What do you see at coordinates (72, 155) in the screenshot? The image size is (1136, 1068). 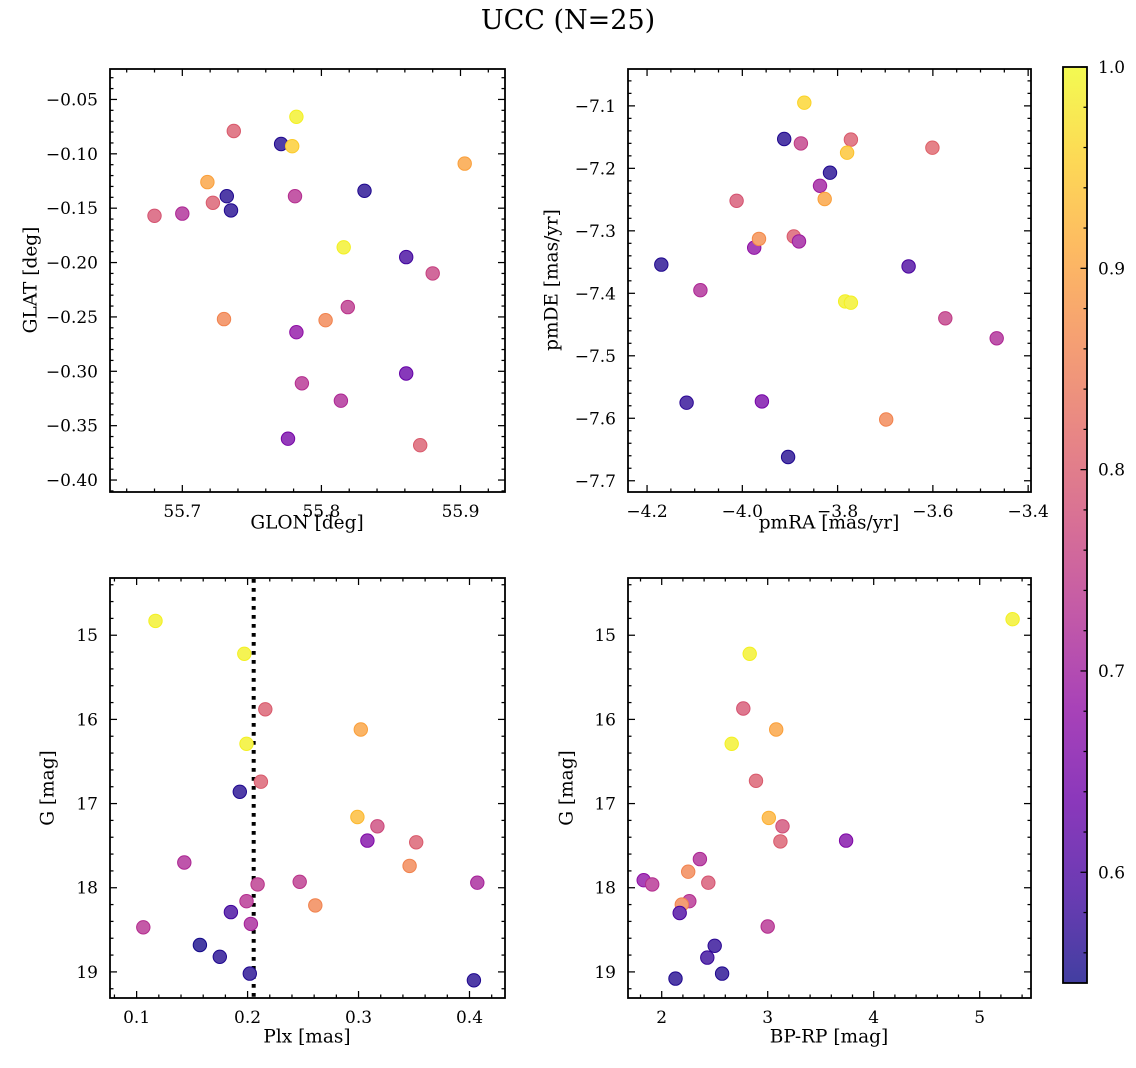 I see `y-tick-label: −0.10` at bounding box center [72, 155].